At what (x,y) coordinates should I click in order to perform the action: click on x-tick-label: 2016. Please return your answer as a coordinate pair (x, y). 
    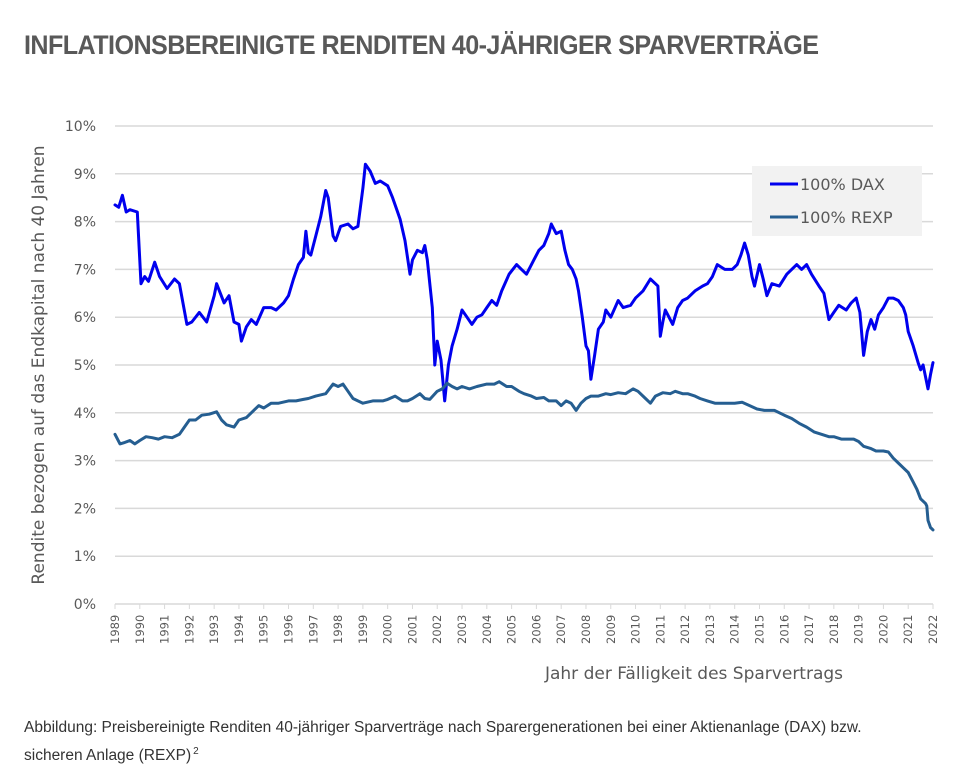
    Looking at the image, I should click on (784, 629).